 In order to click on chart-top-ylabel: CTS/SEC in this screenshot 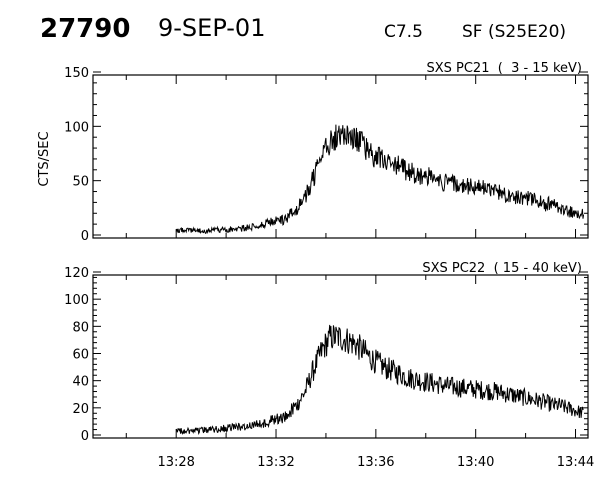, I will do `click(44, 158)`.